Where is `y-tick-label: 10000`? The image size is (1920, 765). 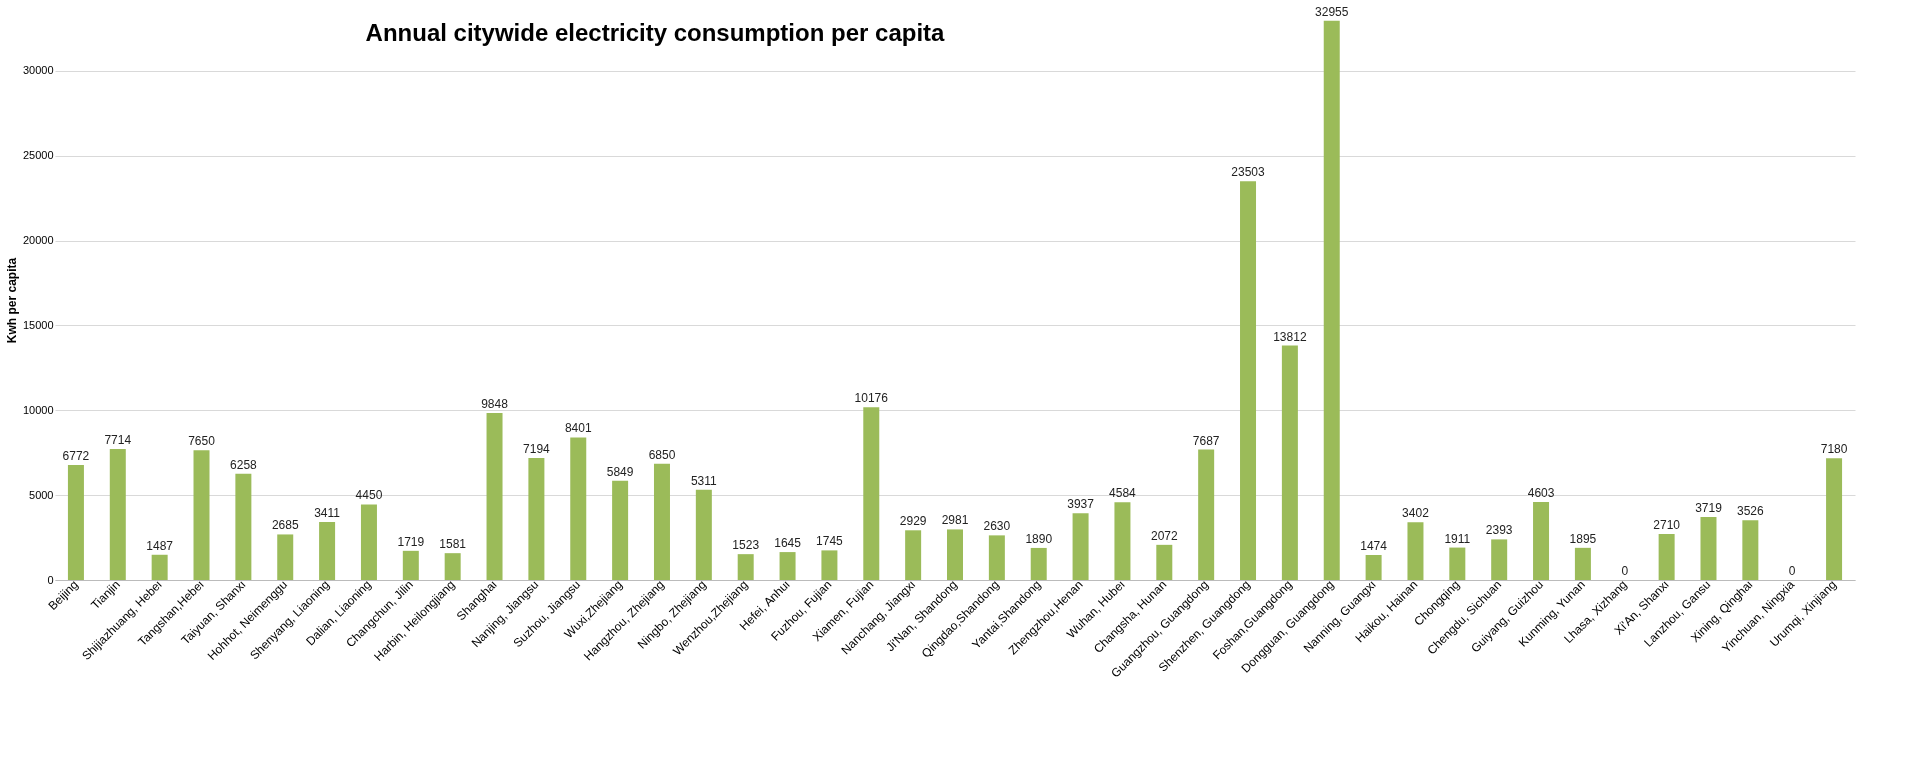
y-tick-label: 10000 is located at coordinates (38, 409).